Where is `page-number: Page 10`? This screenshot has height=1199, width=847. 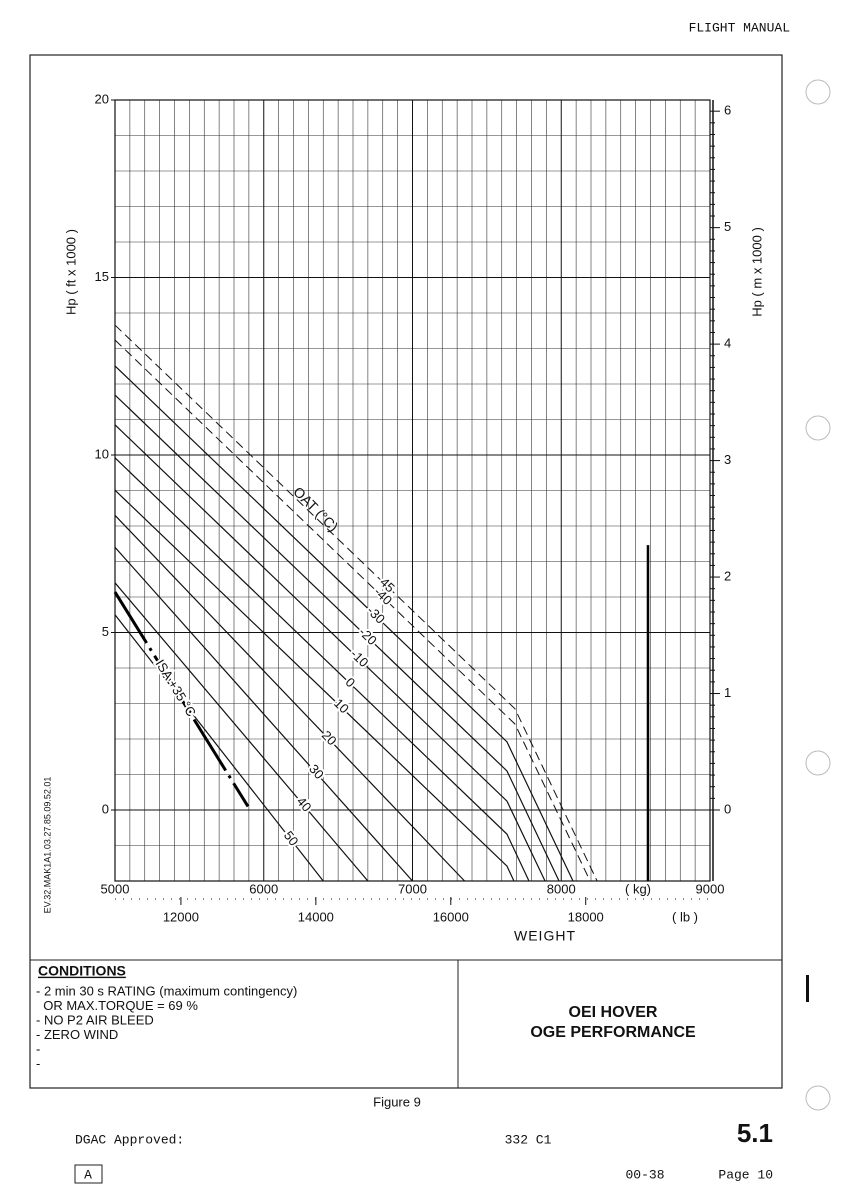 page-number: Page 10 is located at coordinates (745, 1174).